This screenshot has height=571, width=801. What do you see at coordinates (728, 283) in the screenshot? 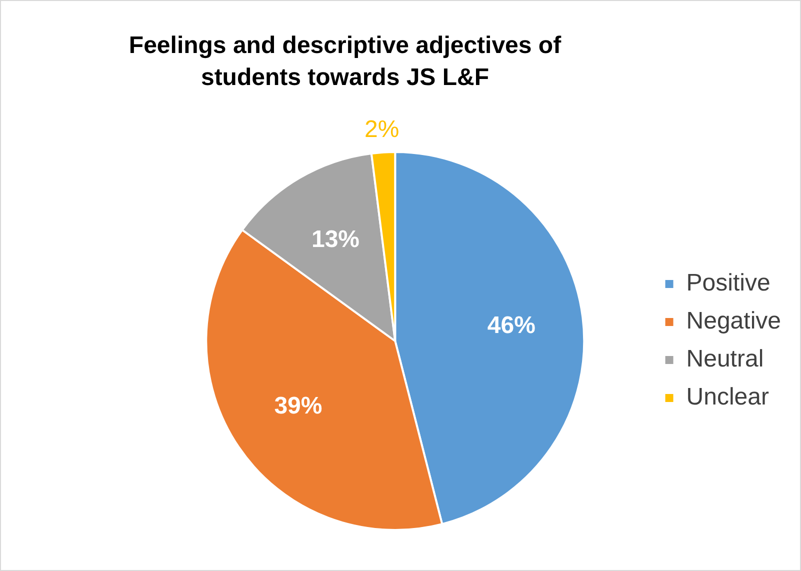
I see `legend-label: Positive` at bounding box center [728, 283].